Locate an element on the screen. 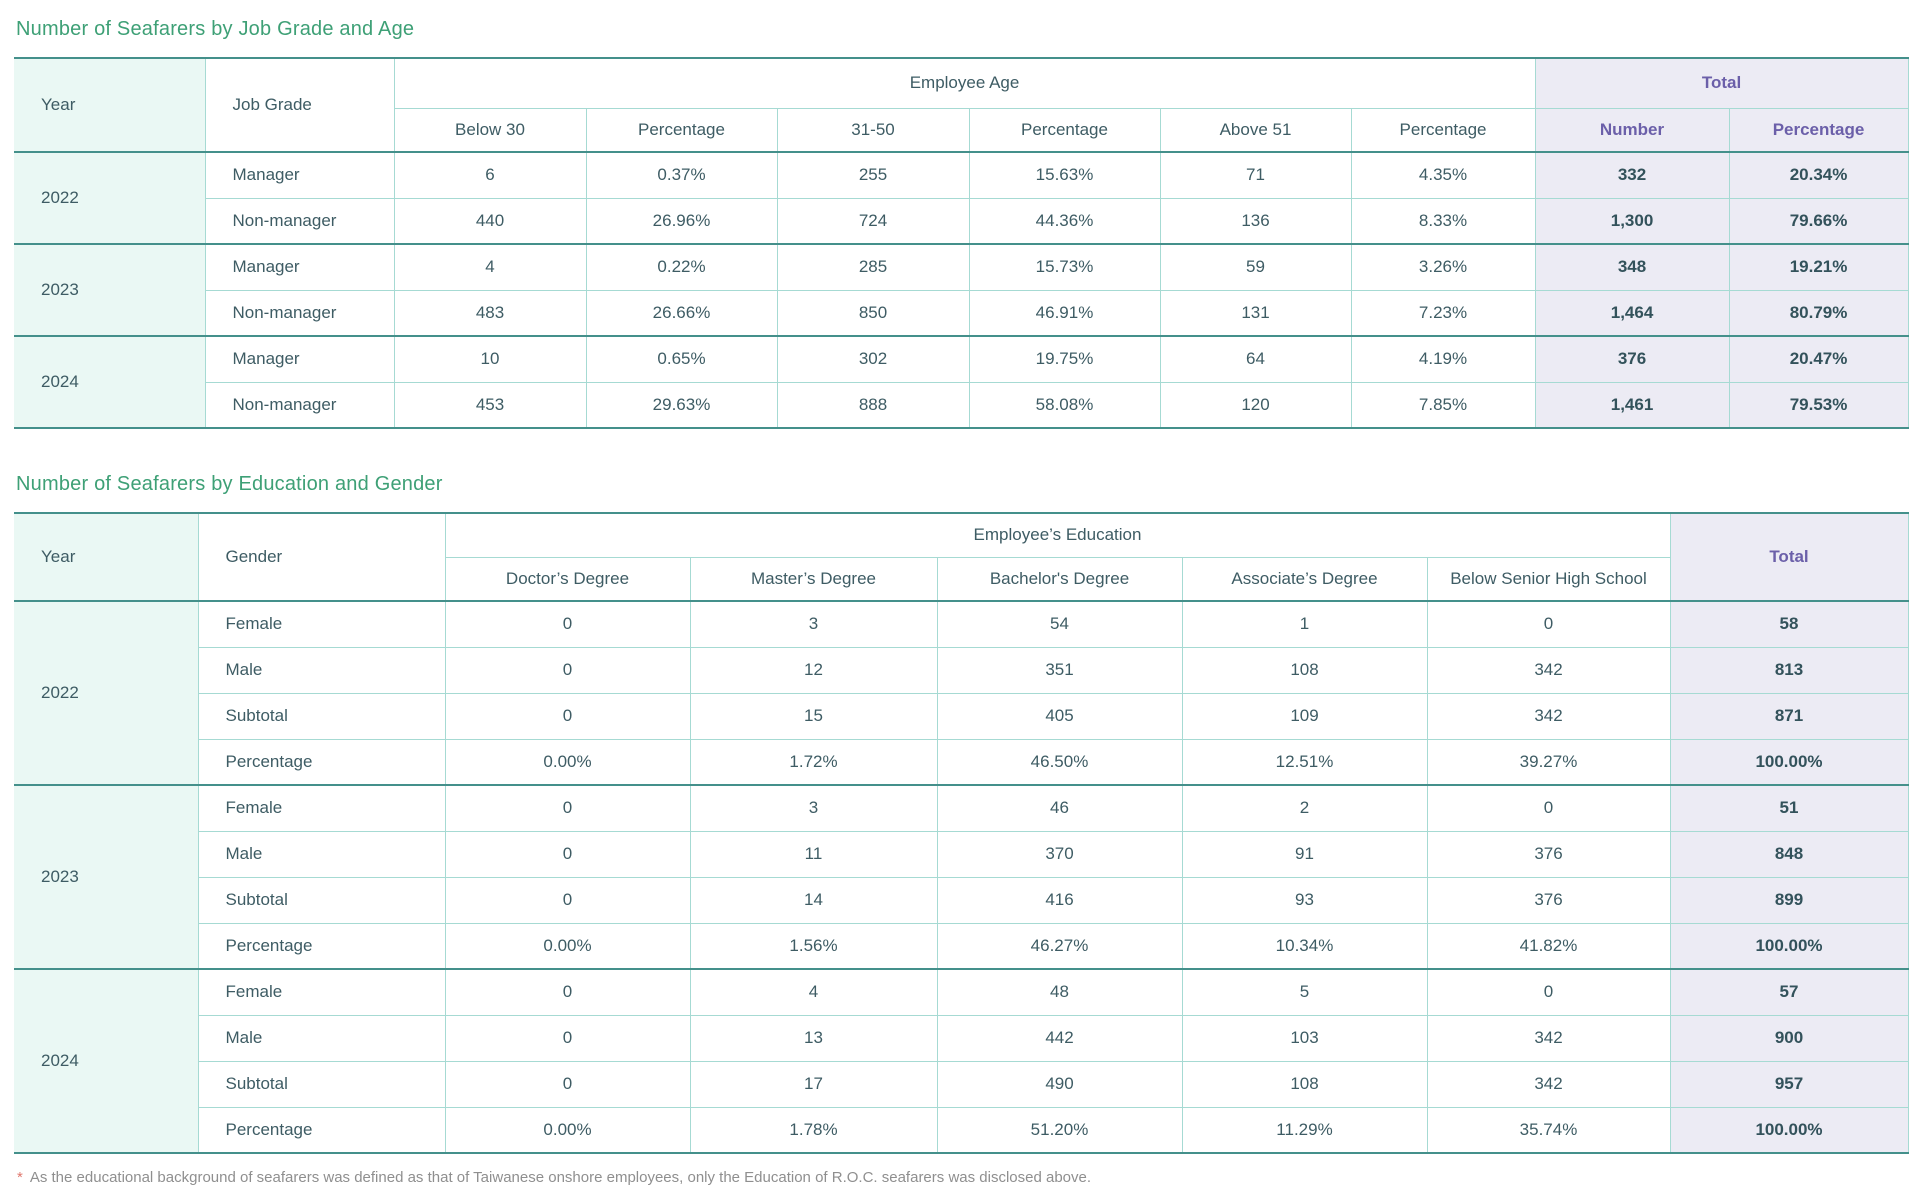 The height and width of the screenshot is (1198, 1920). value-cell: 7.23% is located at coordinates (1443, 313).